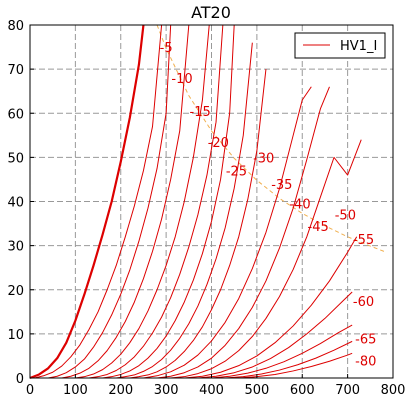 The width and height of the screenshot is (408, 402). I want to click on x-tick-label: 300, so click(166, 390).